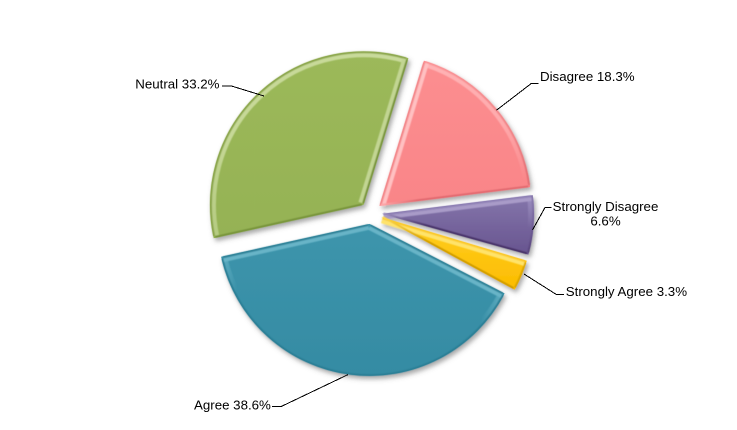 The width and height of the screenshot is (737, 430). Describe the element at coordinates (605, 221) in the screenshot. I see `svg-text: 6.6%` at that location.